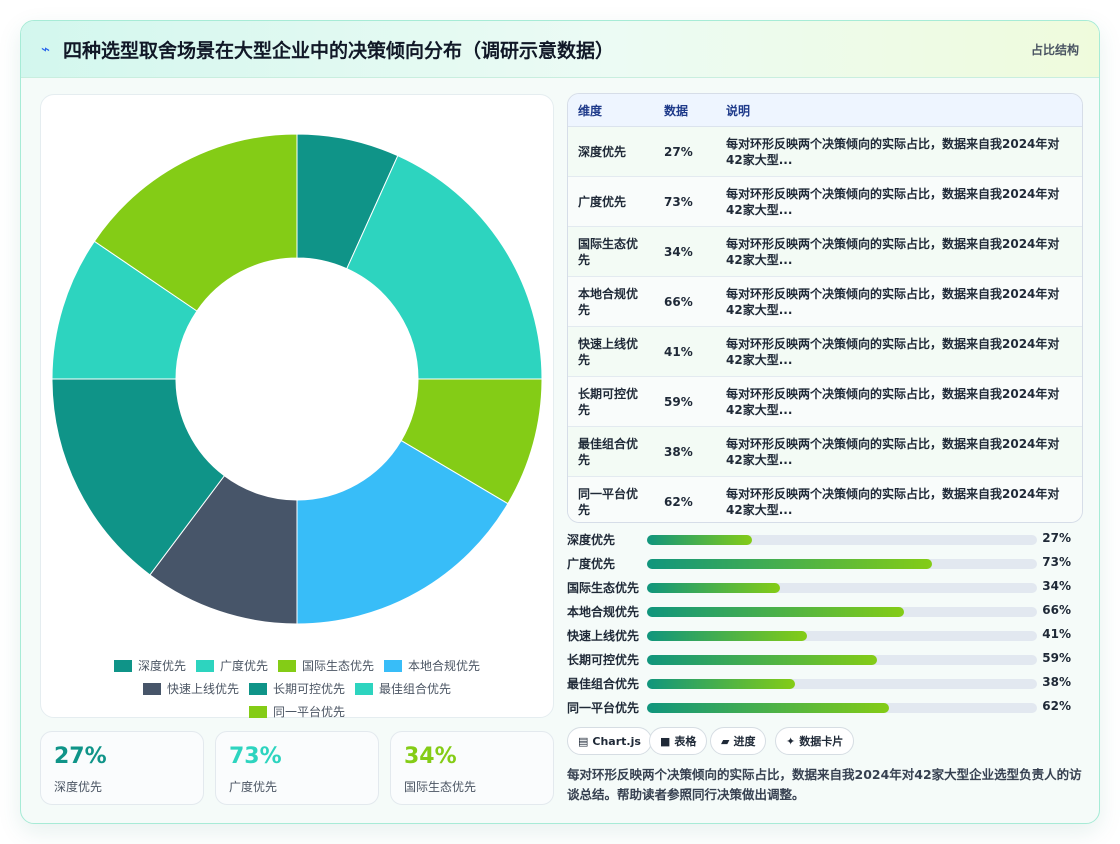  I want to click on chip-icon: ■, so click(665, 741).